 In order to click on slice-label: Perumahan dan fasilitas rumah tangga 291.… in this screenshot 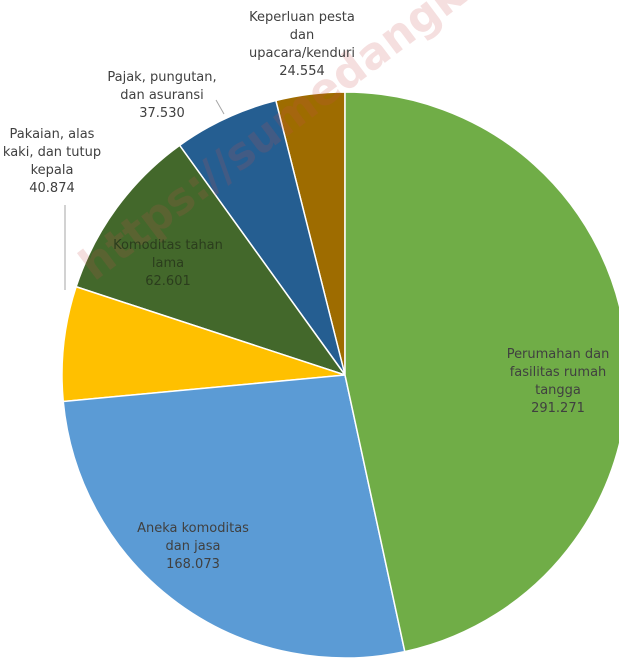, I will do `click(557, 382)`.